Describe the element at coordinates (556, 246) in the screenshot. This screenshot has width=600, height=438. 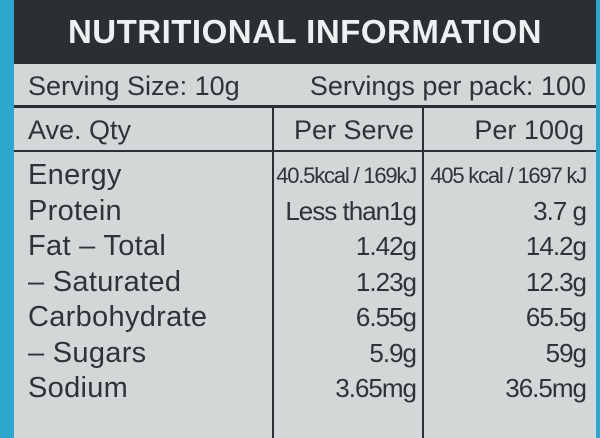
I see `per-100g-value: 14.2g` at that location.